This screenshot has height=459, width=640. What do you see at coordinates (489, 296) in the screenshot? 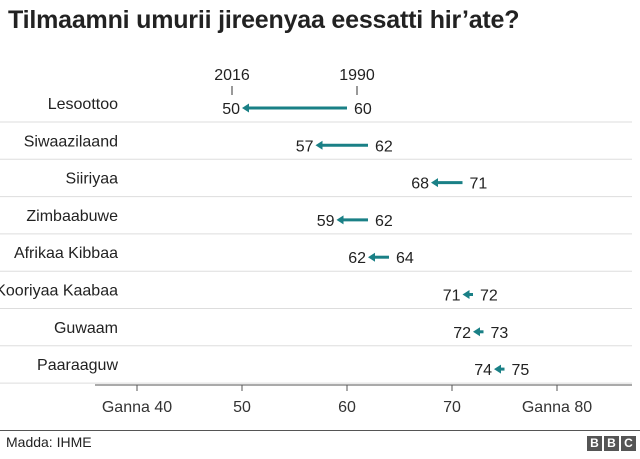
I see `start-value-label: 72` at bounding box center [489, 296].